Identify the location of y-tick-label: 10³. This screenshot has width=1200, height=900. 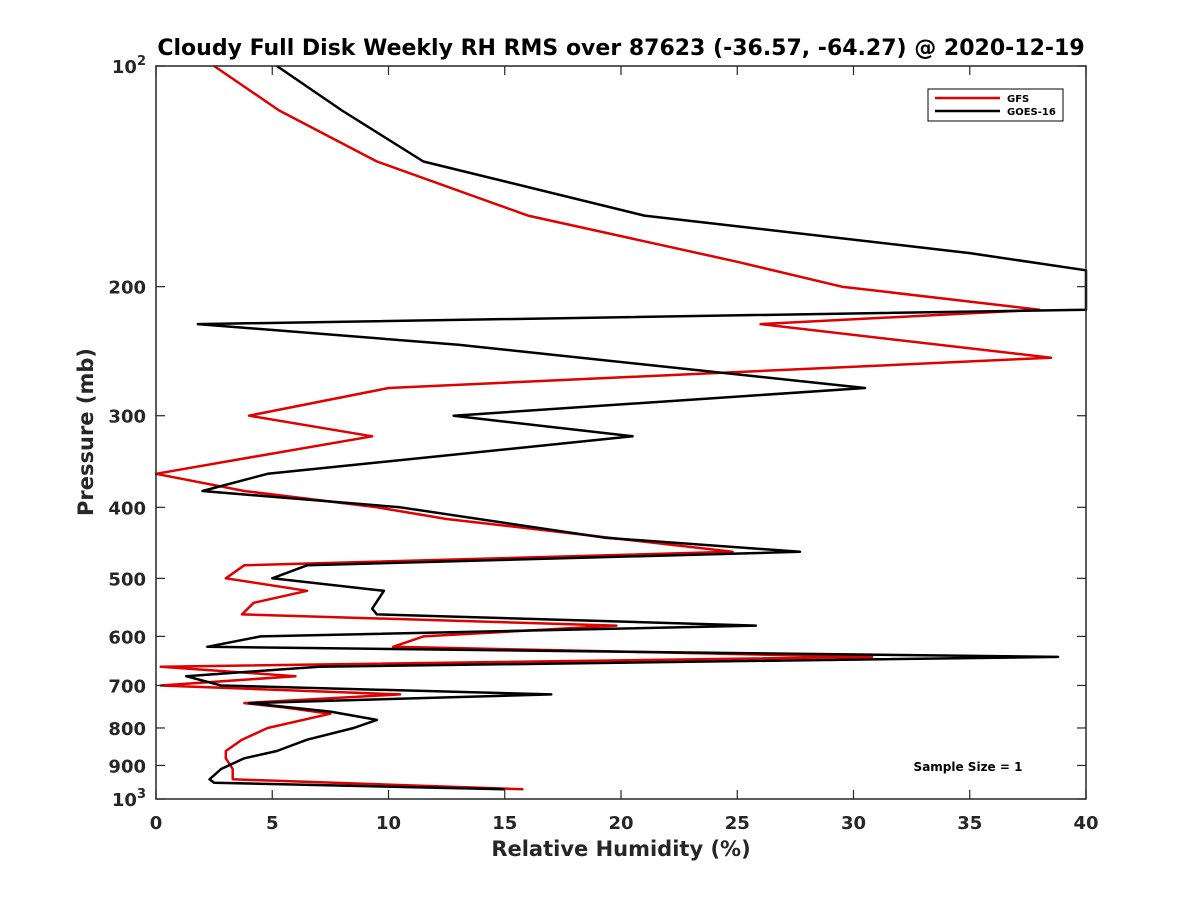
(129, 799).